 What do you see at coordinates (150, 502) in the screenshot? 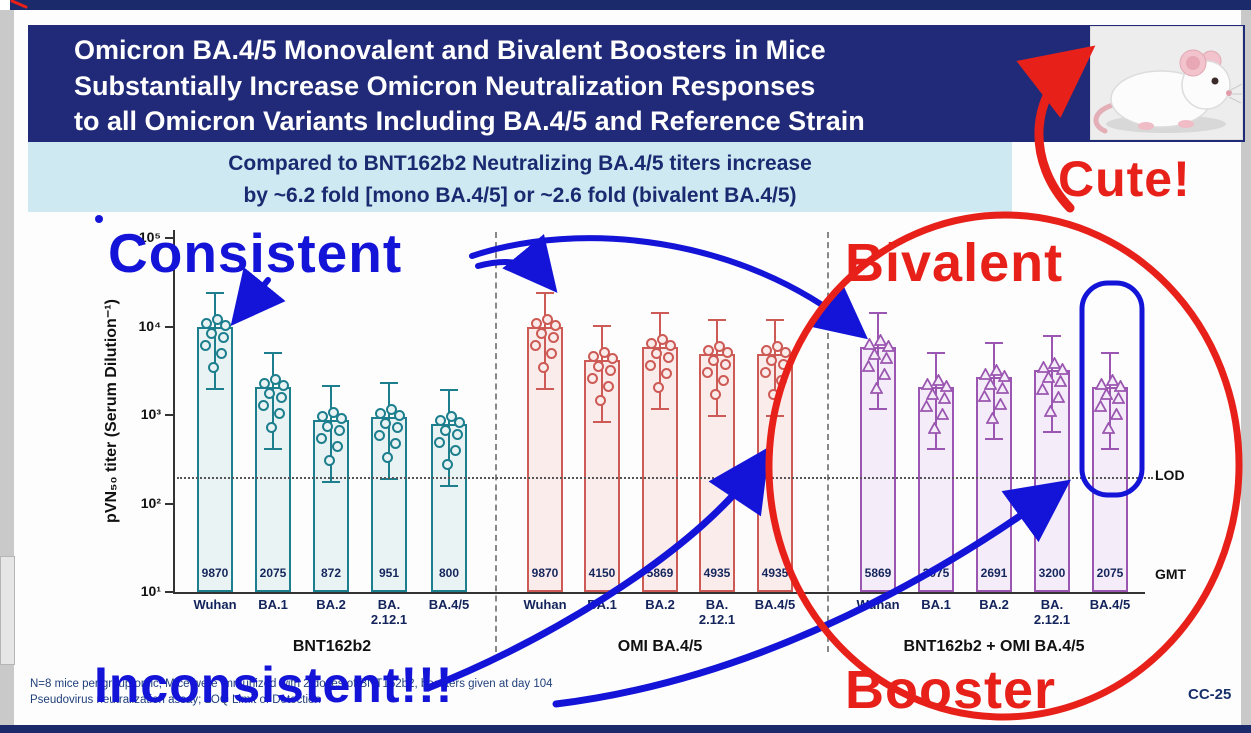
I see `y-tick-label: 10²` at bounding box center [150, 502].